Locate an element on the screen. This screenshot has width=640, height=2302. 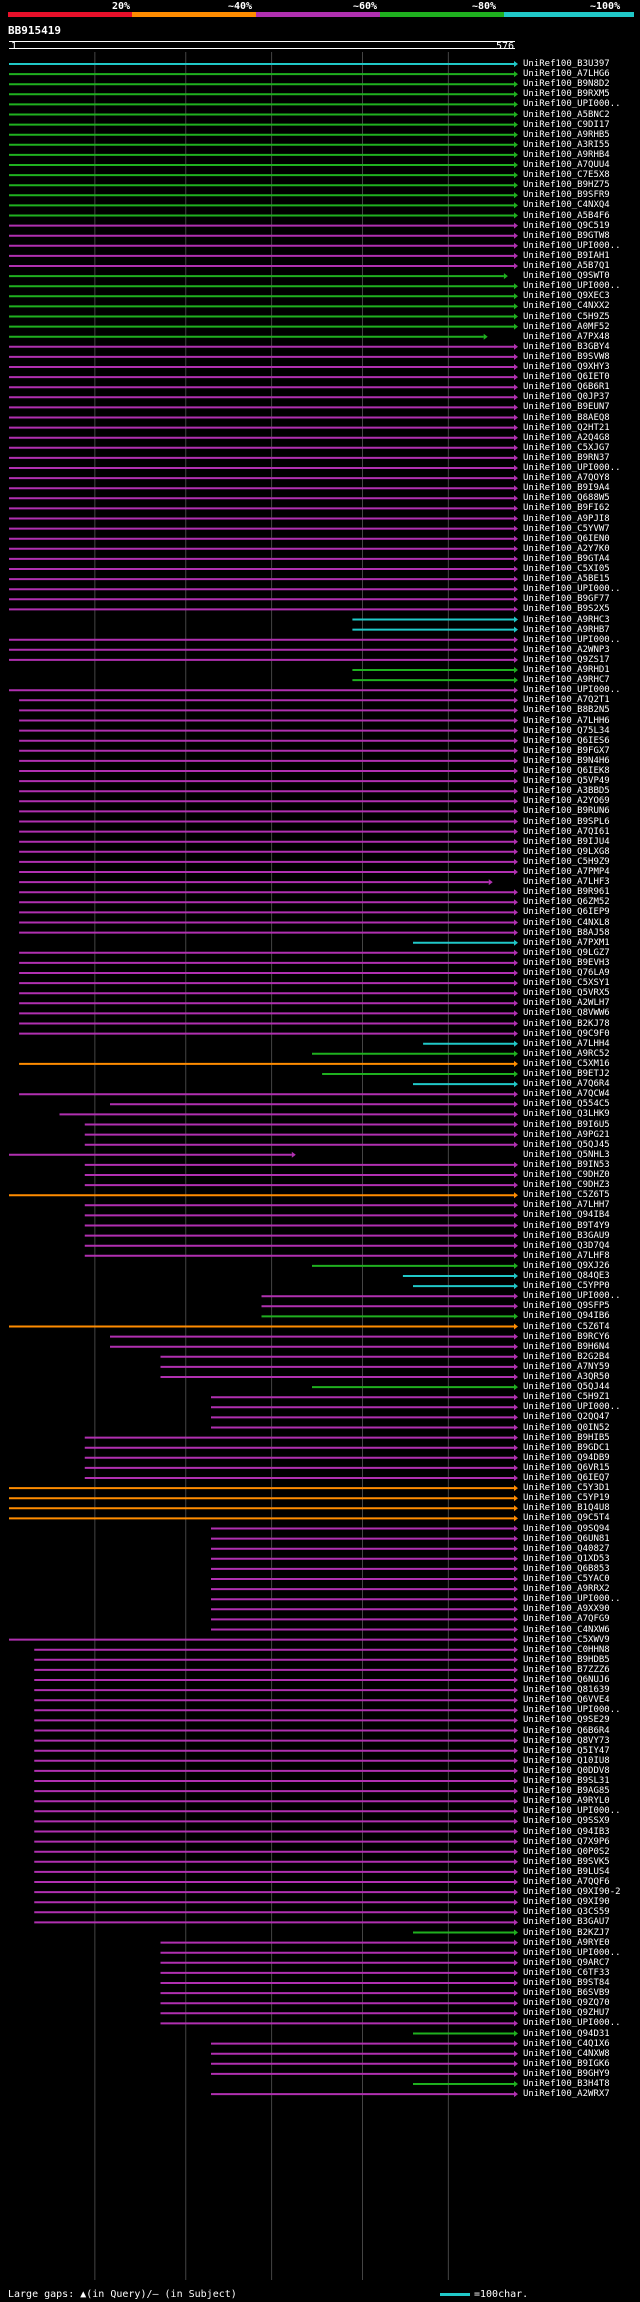
hit-label: UniRef100_B9N4H6 is located at coordinates (566, 760).